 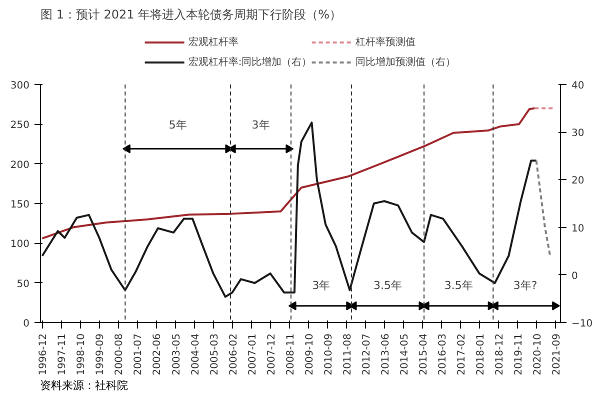 What do you see at coordinates (272, 354) in the screenshot?
I see `x-tick-label: 2007-12` at bounding box center [272, 354].